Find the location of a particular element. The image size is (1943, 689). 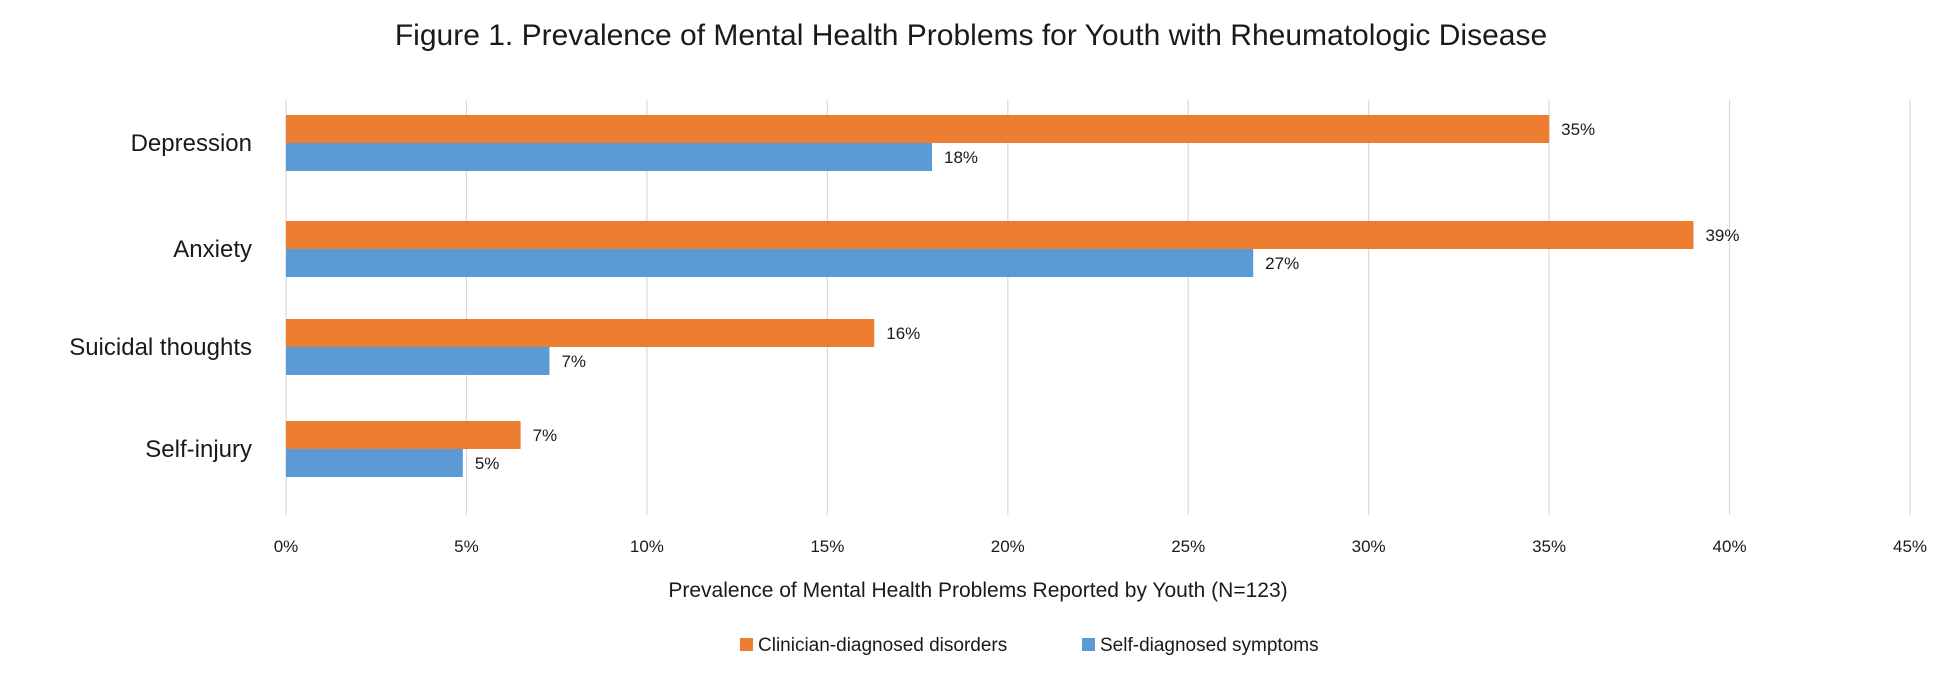

x-tick-label: 10% is located at coordinates (647, 546).